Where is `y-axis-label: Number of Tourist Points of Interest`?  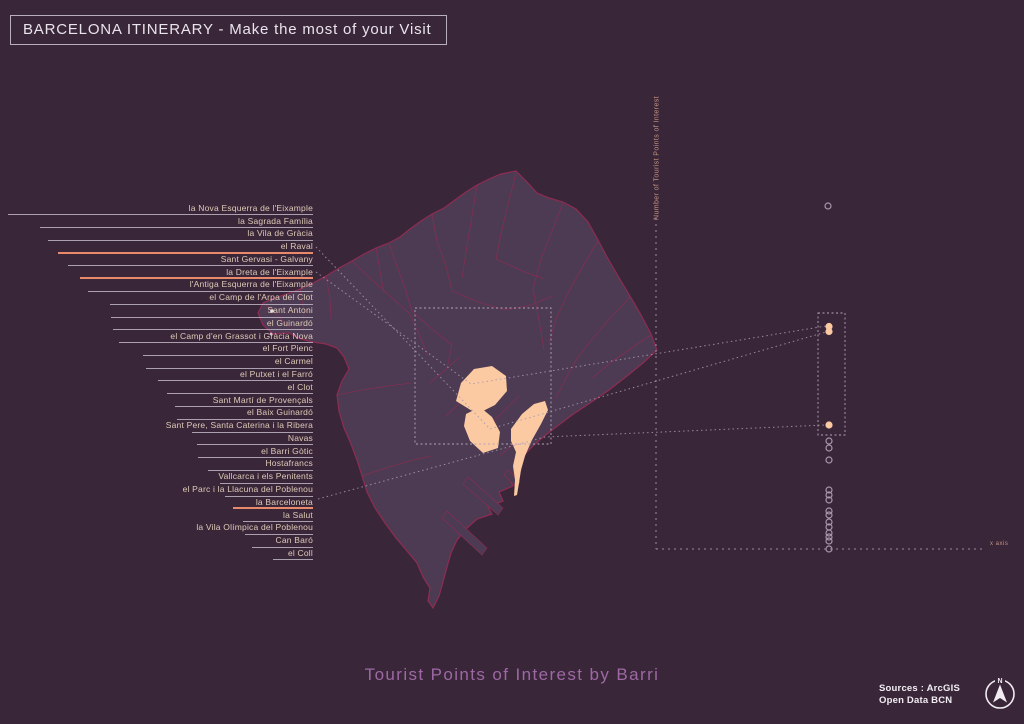 y-axis-label: Number of Tourist Points of Interest is located at coordinates (657, 158).